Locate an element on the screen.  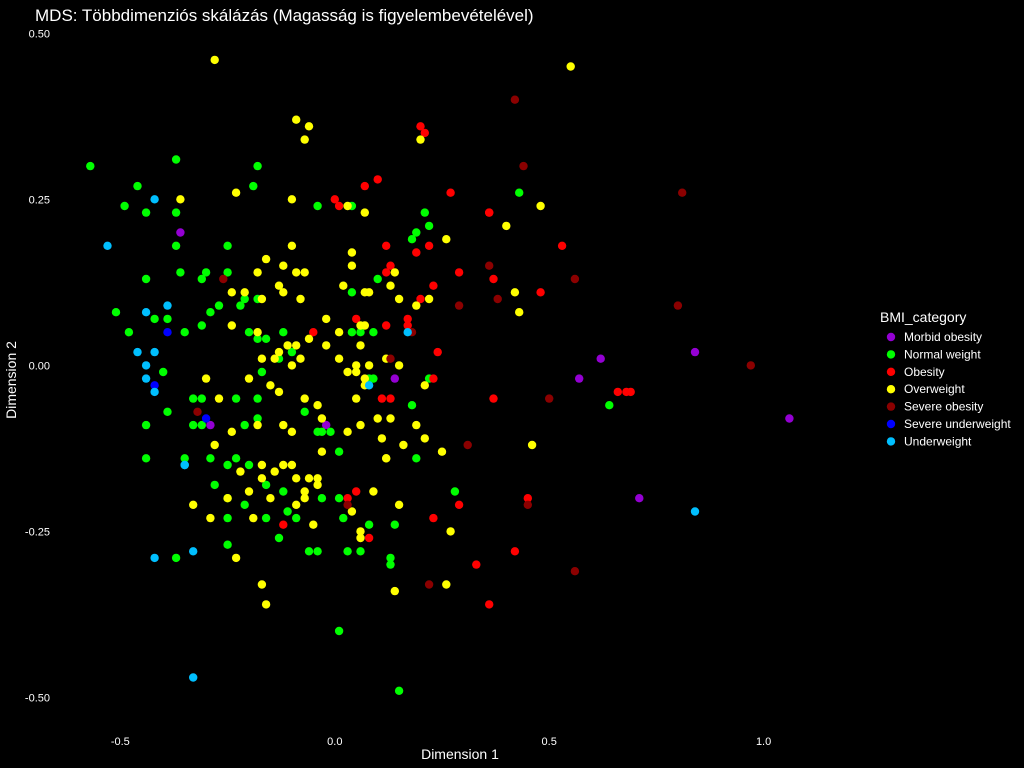
legend-title: BMI_category is located at coordinates (923, 317).